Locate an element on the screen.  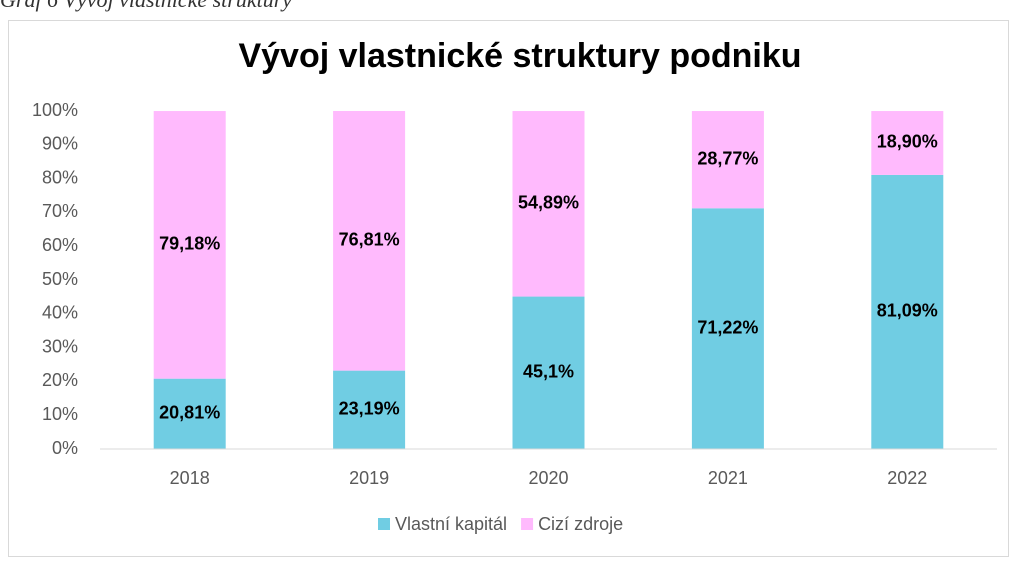
data-label: 71,22% is located at coordinates (727, 327).